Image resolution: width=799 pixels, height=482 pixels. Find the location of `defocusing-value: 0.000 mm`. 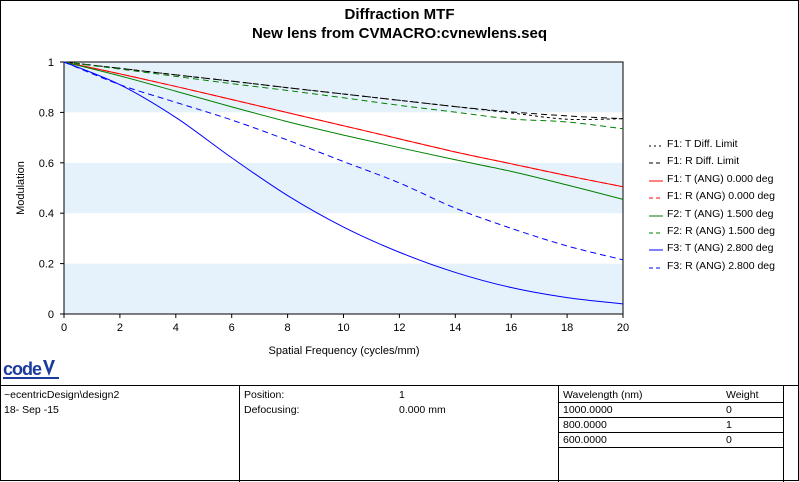

defocusing-value: 0.000 mm is located at coordinates (422, 410).